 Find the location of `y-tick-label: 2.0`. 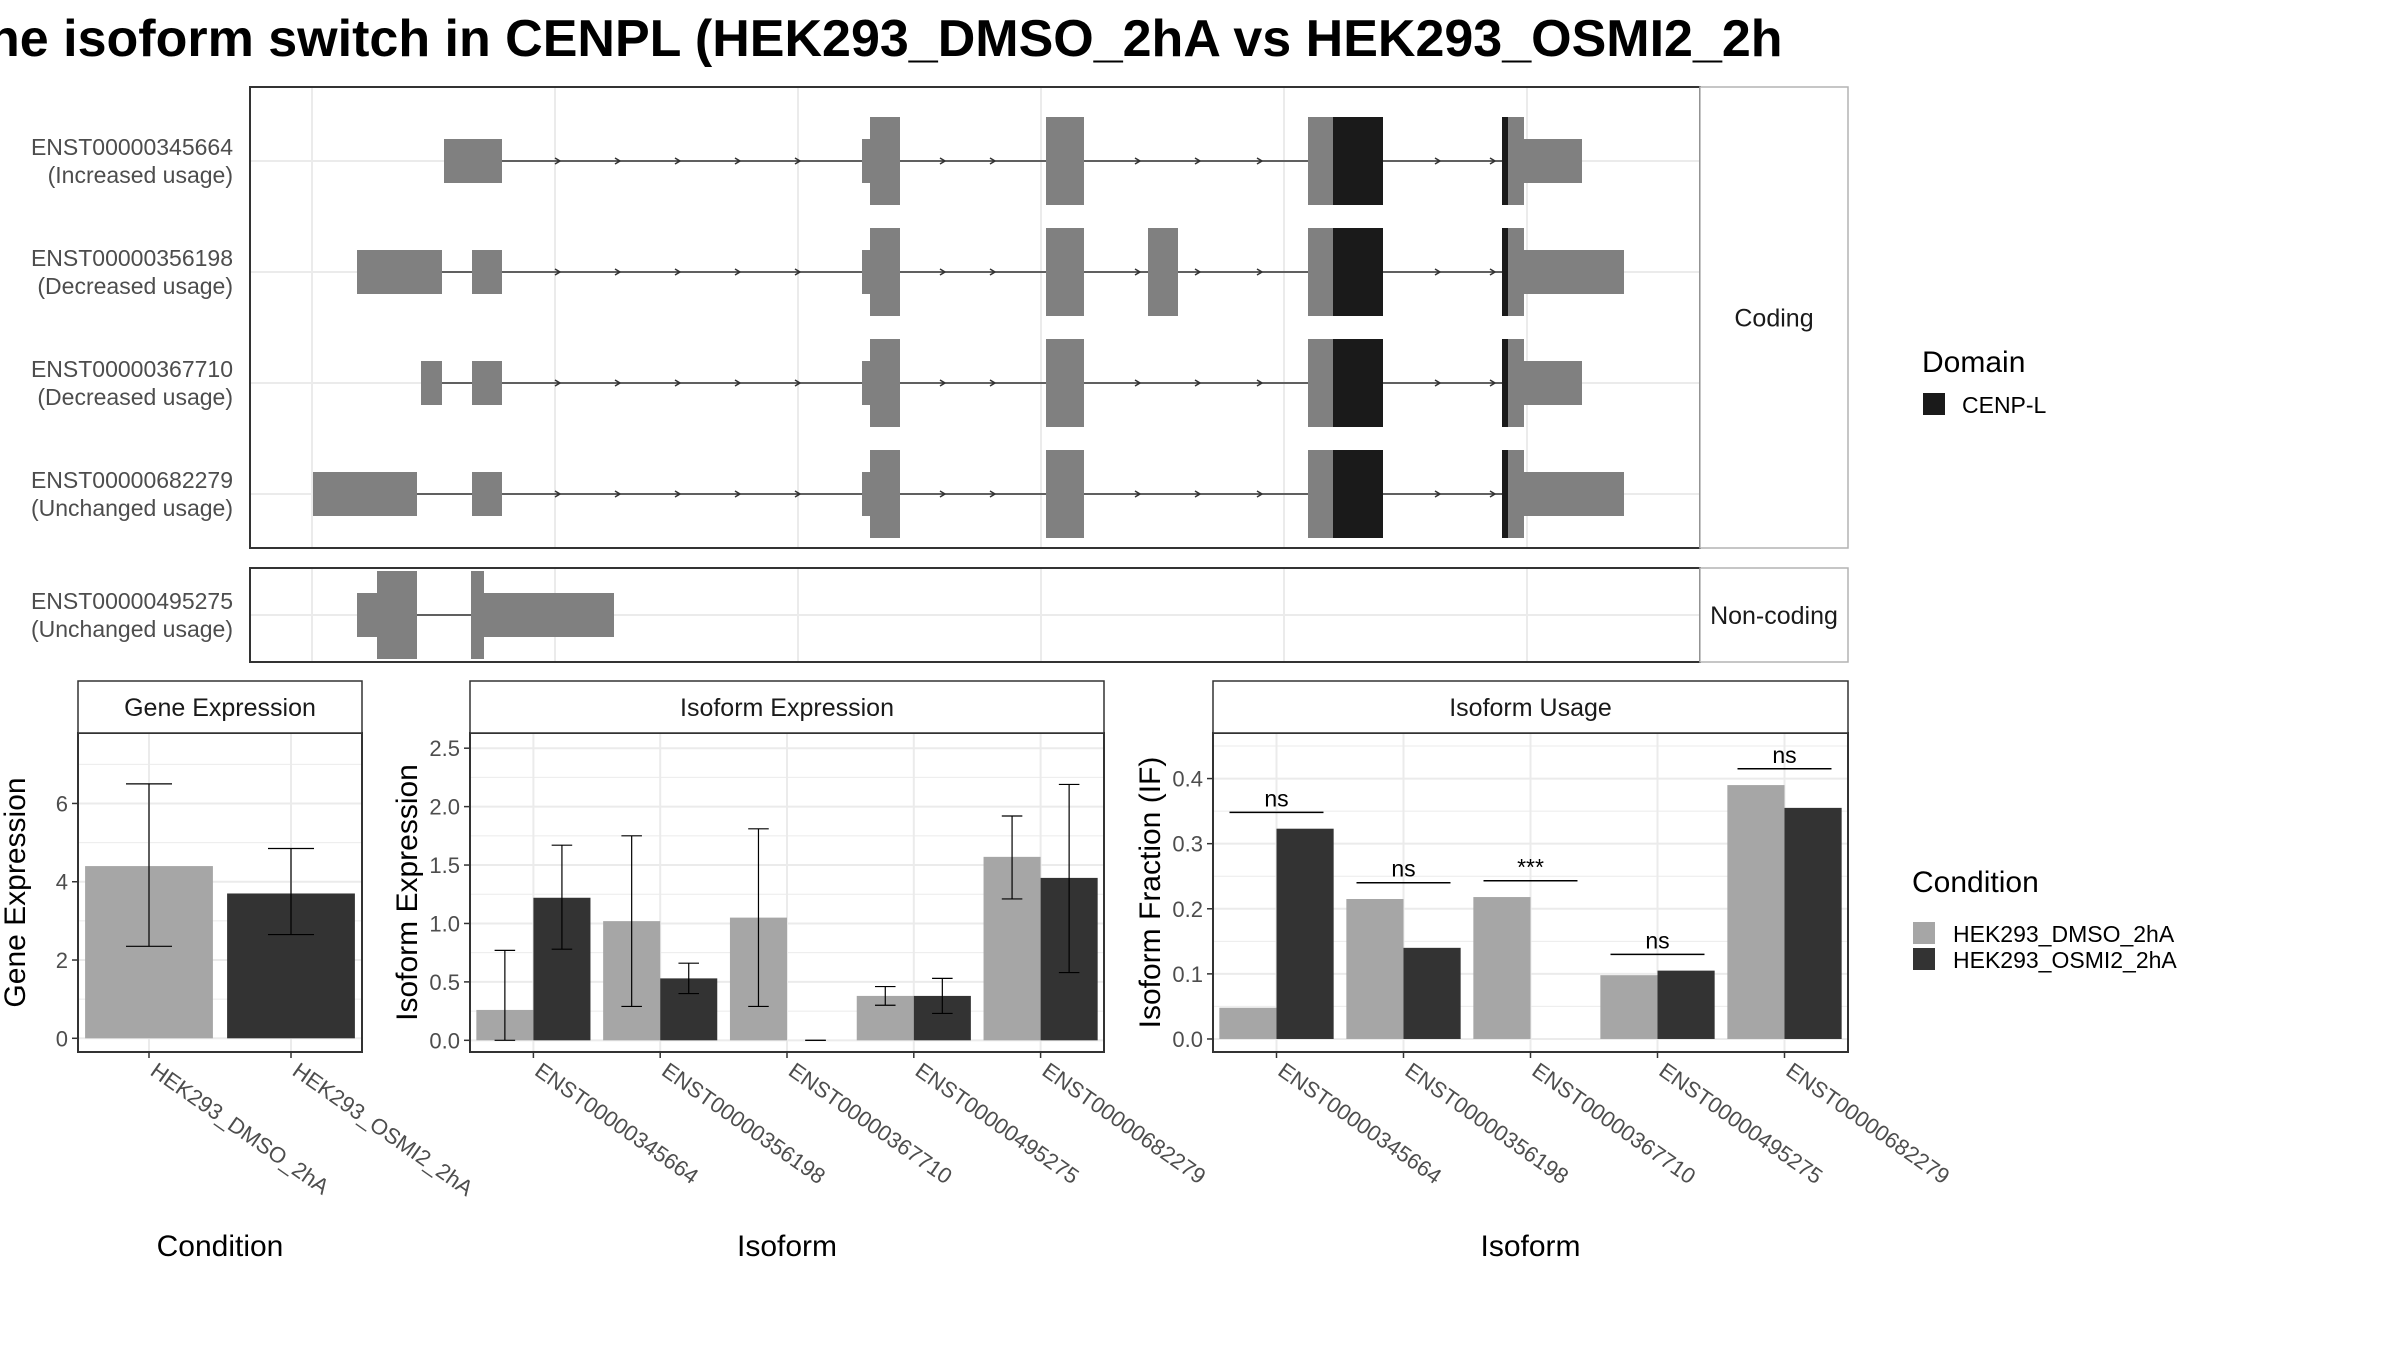

y-tick-label: 2.0 is located at coordinates (444, 807).